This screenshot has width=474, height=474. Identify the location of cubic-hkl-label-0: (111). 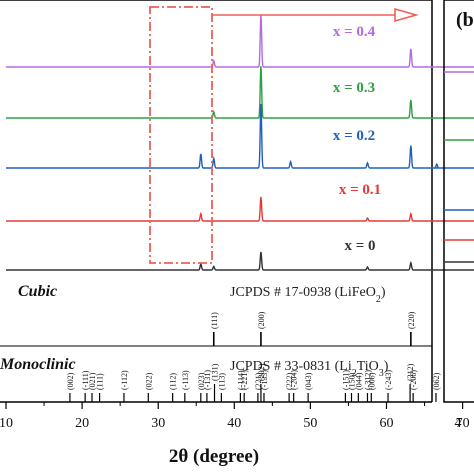
(214, 320).